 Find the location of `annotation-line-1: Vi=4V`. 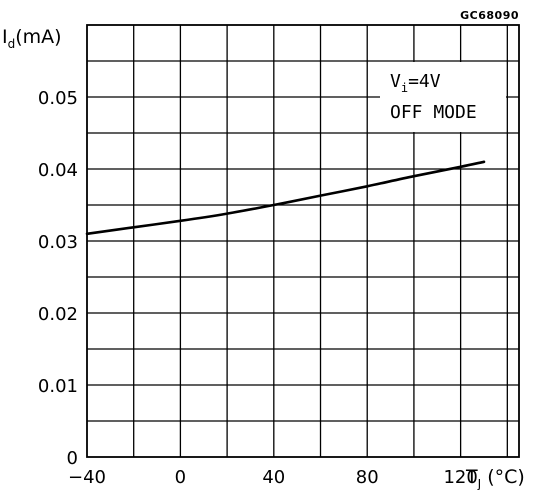

annotation-line-1: Vi=4V is located at coordinates (415, 83).